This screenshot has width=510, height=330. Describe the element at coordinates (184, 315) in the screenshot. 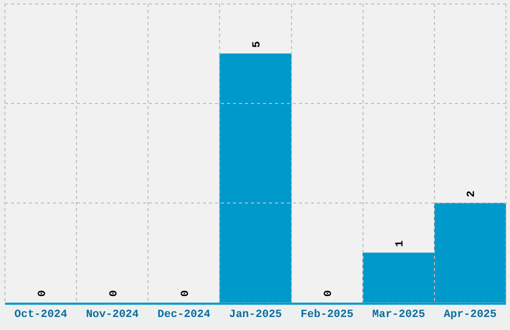

I see `x-tick-label: Dec-2024` at that location.